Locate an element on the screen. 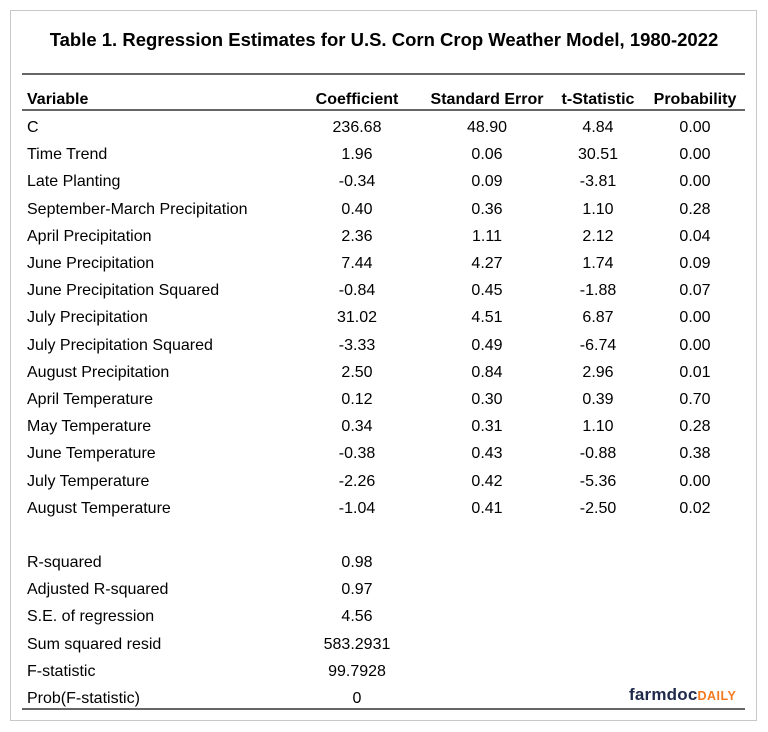 Image resolution: width=768 pixels, height=732 pixels. header-probability: Probability is located at coordinates (695, 99).